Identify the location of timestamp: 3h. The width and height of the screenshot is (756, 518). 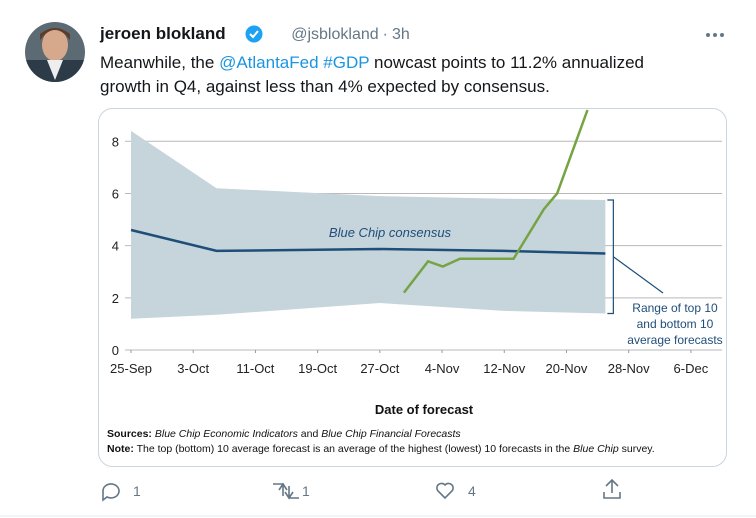
(401, 34).